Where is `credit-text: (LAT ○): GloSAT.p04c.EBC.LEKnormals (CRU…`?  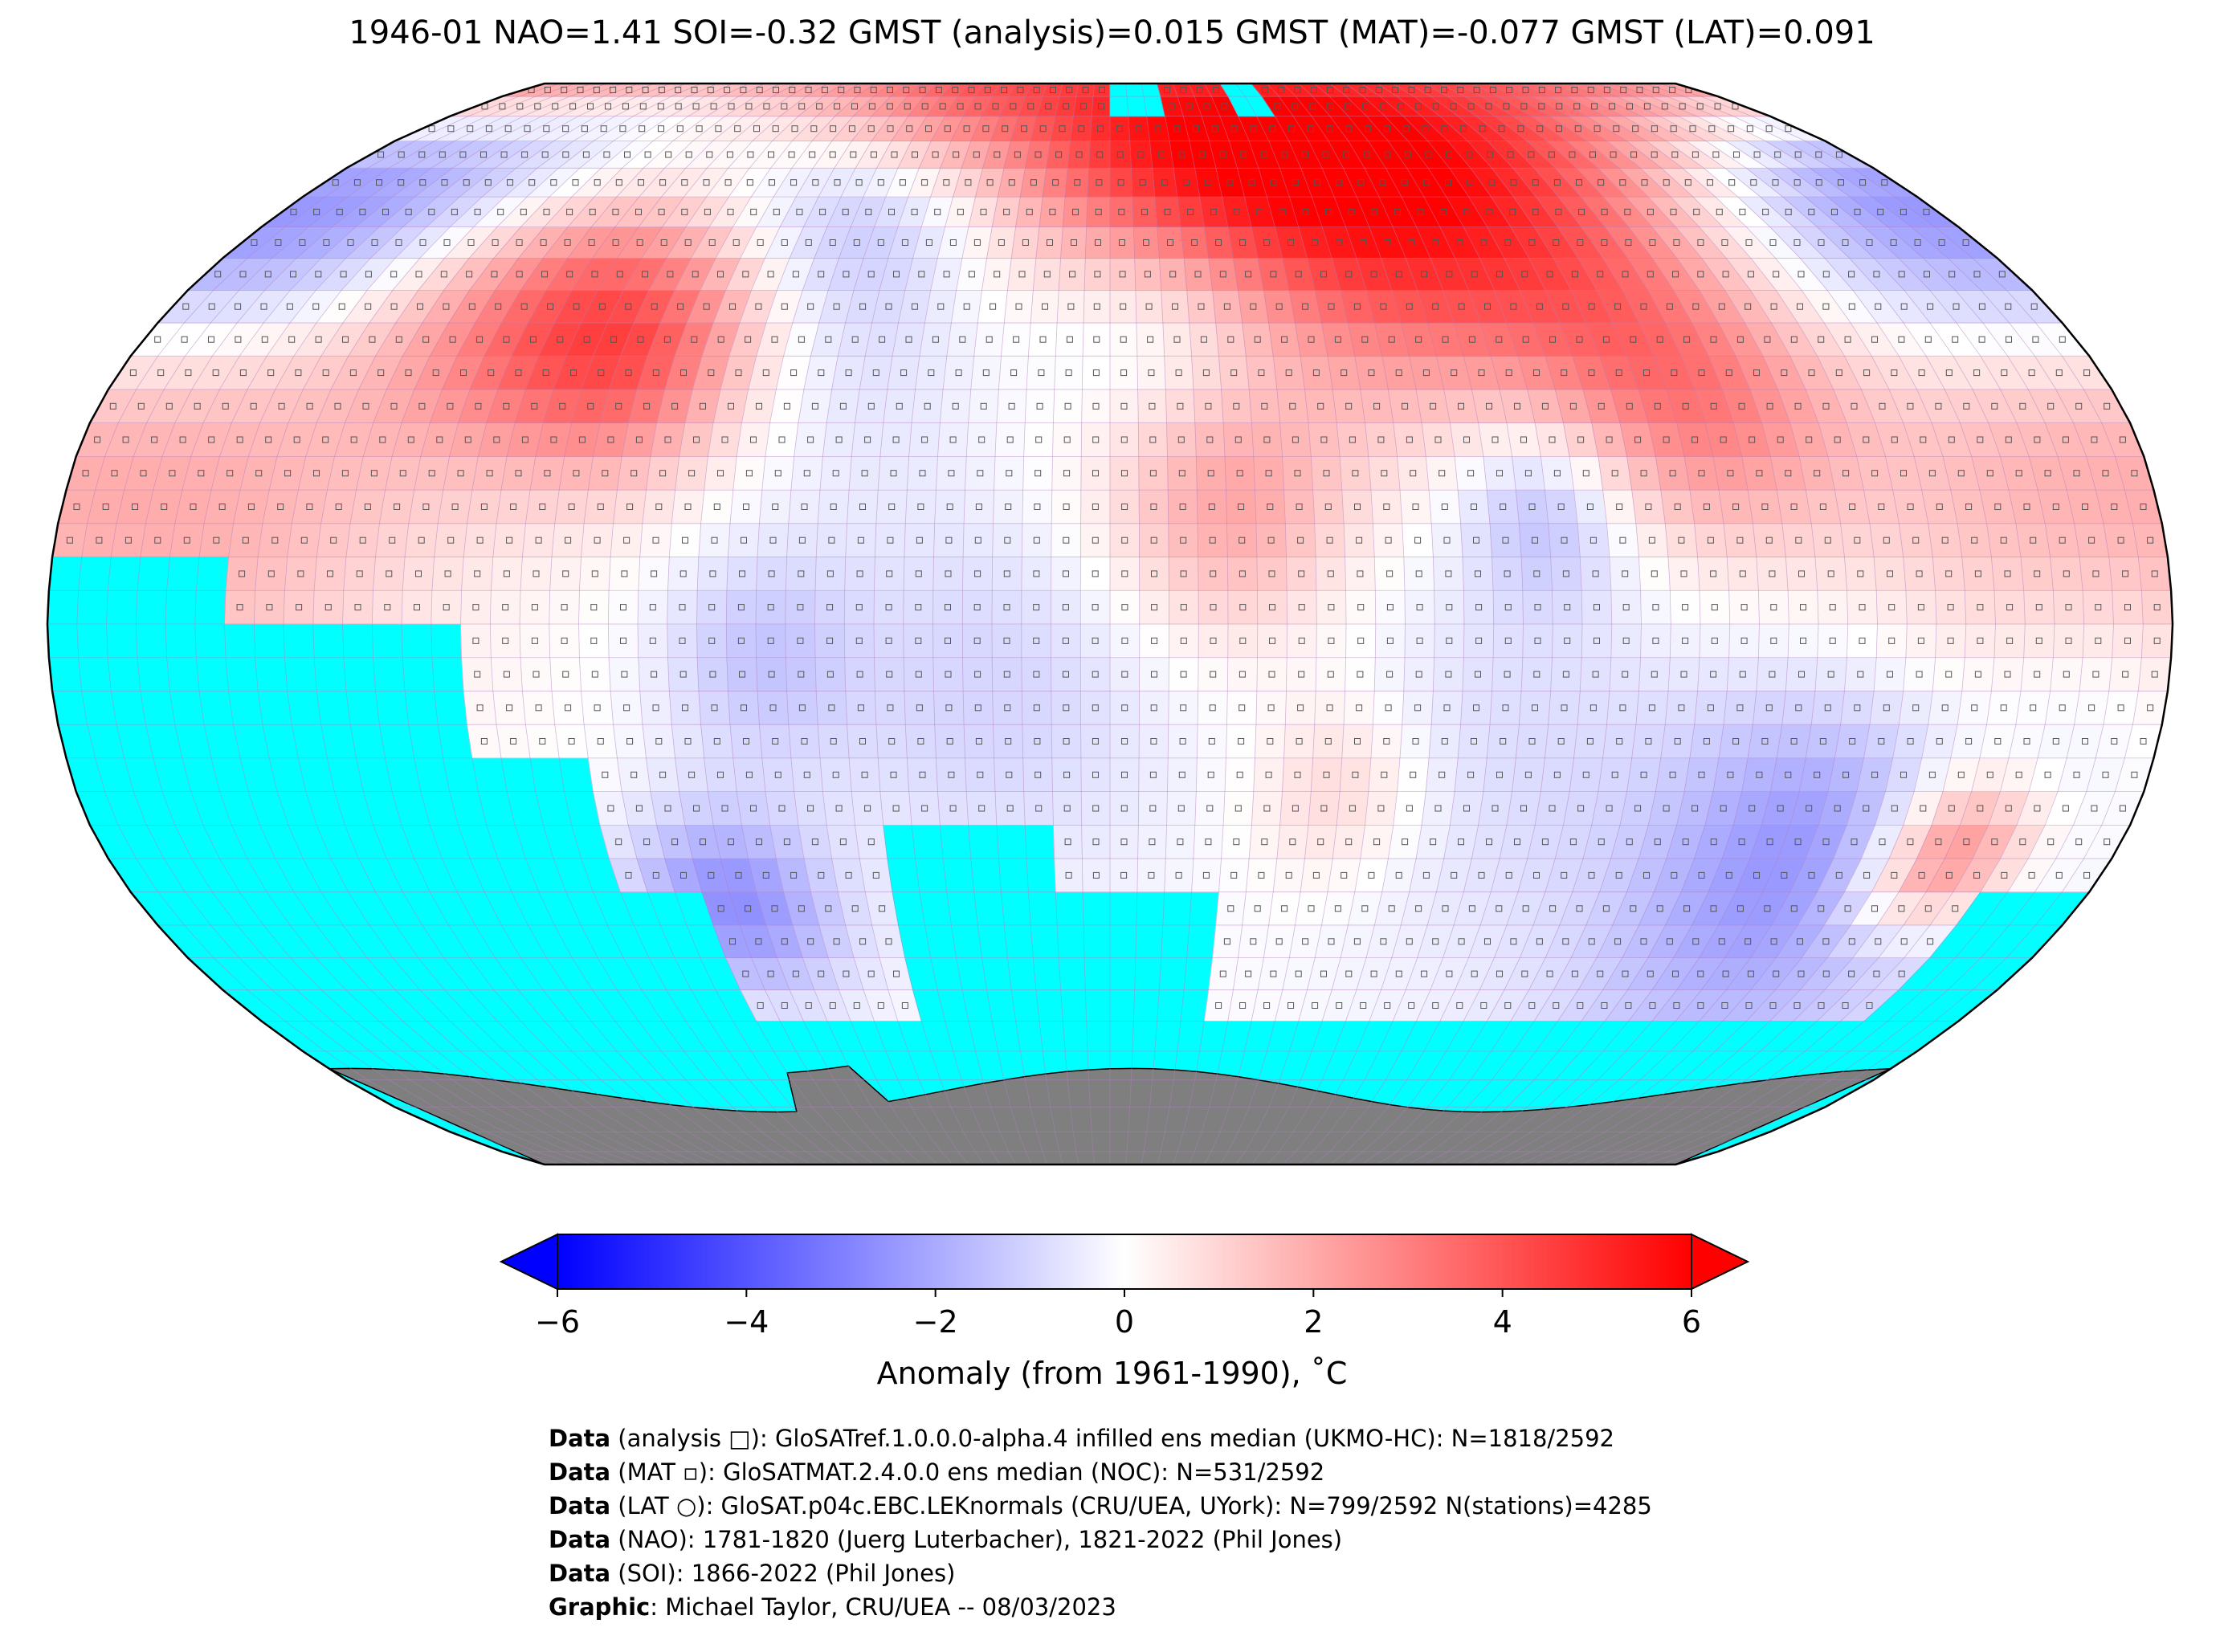 credit-text: (LAT ○): GloSAT.p04c.EBC.LEKnormals (CRU… is located at coordinates (1131, 1505).